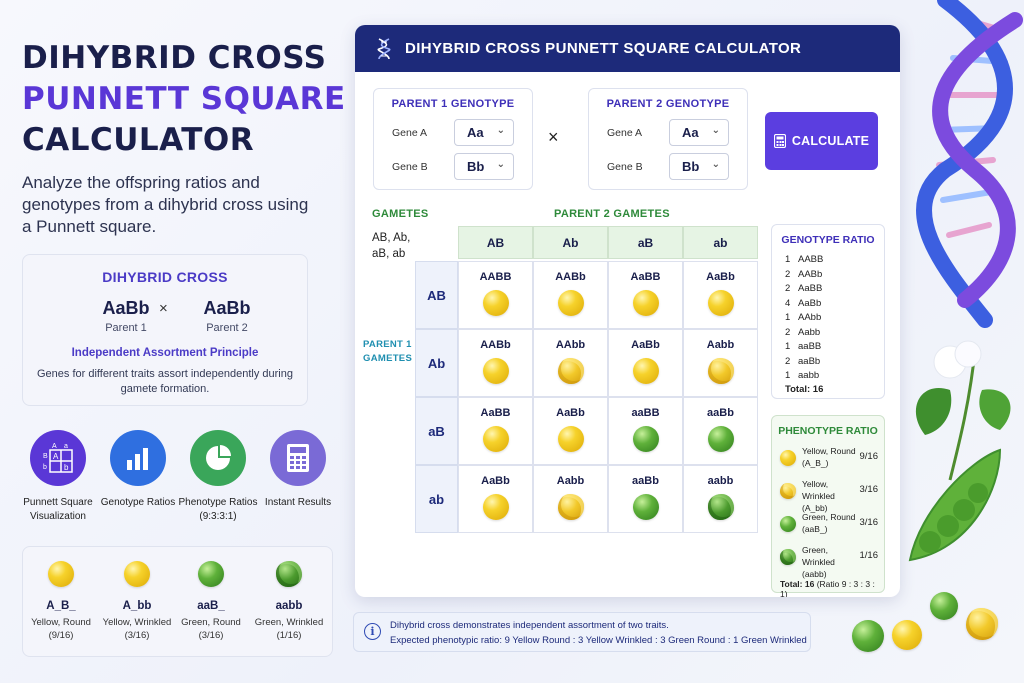 This screenshot has height=683, width=1024. What do you see at coordinates (372, 631) in the screenshot?
I see `info-icon: i` at bounding box center [372, 631].